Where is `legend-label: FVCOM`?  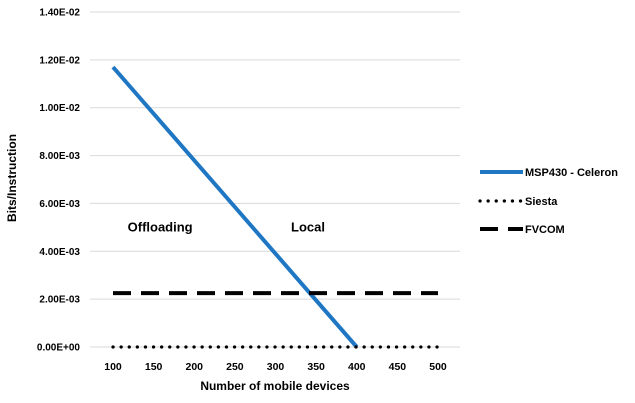
legend-label: FVCOM is located at coordinates (545, 230).